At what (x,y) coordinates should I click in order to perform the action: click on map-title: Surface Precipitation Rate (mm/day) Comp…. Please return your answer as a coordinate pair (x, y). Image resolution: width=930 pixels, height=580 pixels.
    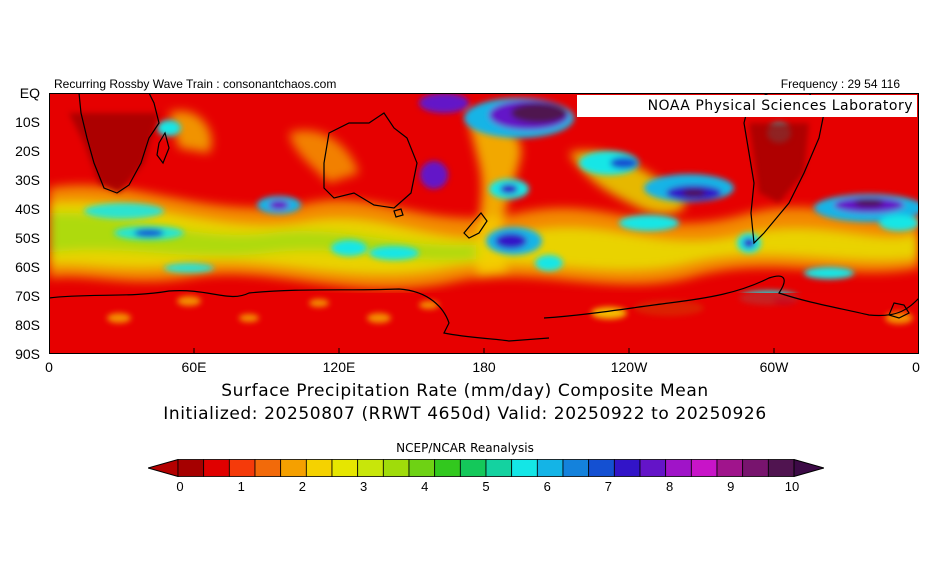
    Looking at the image, I should click on (465, 391).